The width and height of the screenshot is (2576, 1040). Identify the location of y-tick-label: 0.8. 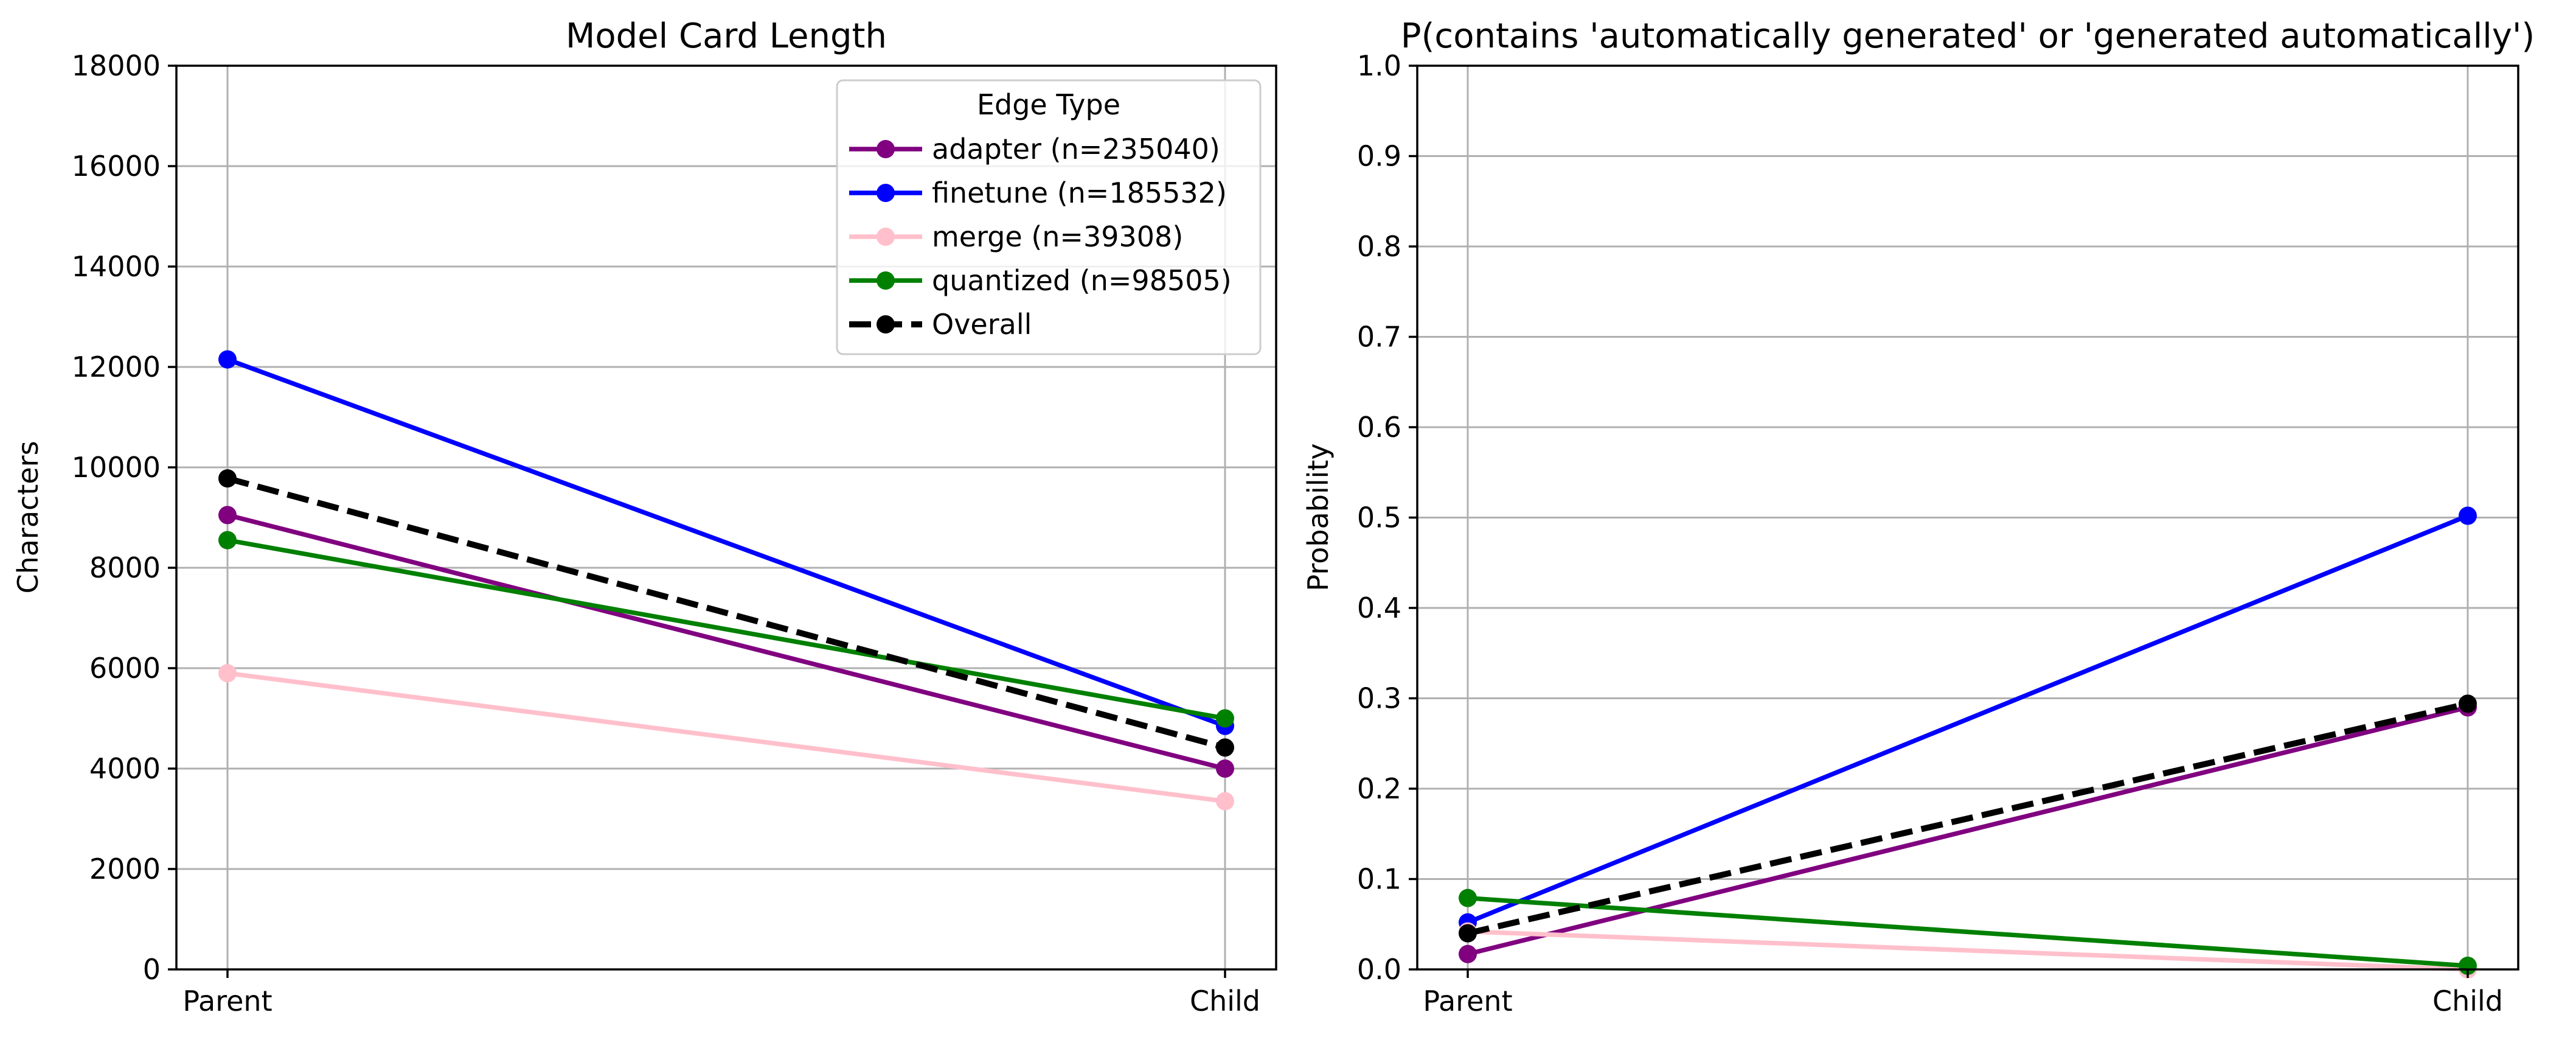
(1379, 246).